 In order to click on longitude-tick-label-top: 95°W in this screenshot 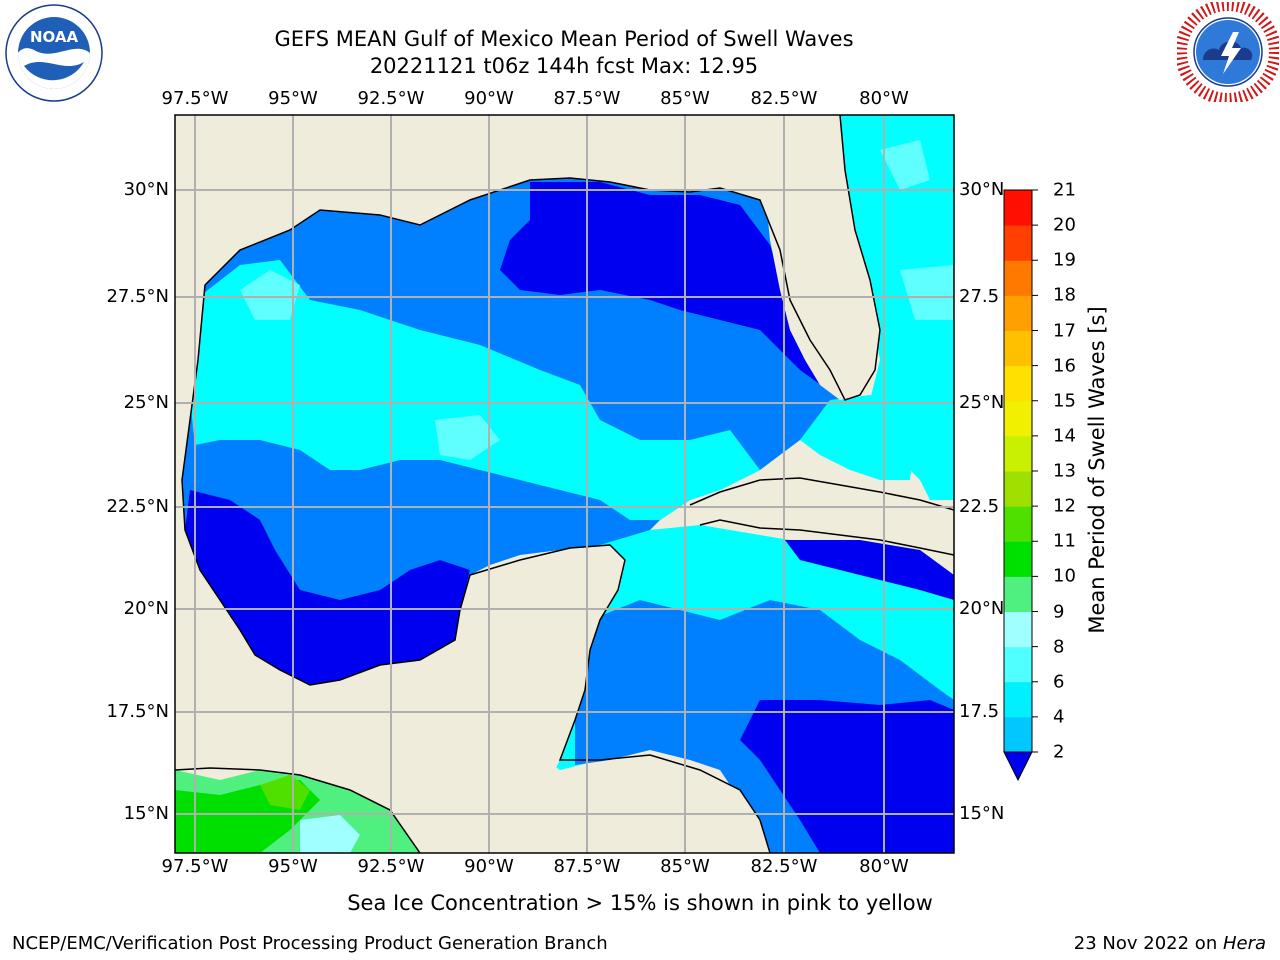, I will do `click(293, 98)`.